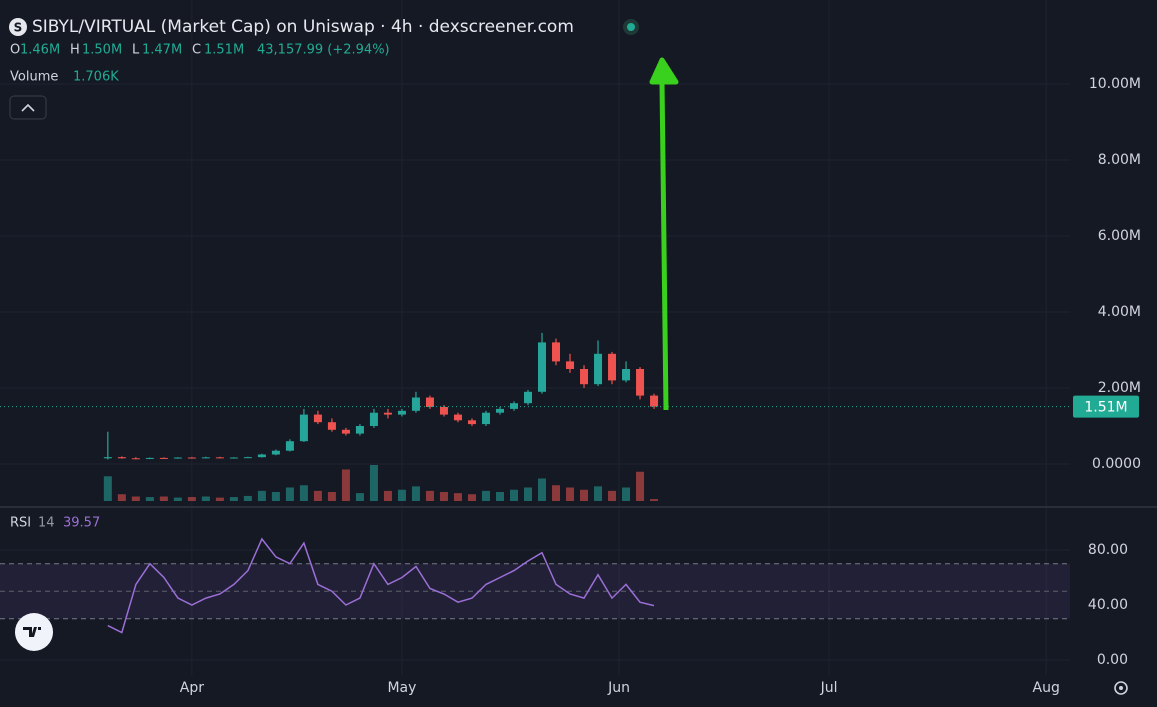 This screenshot has width=1157, height=707. What do you see at coordinates (401, 688) in the screenshot?
I see `x-tick-label: May` at bounding box center [401, 688].